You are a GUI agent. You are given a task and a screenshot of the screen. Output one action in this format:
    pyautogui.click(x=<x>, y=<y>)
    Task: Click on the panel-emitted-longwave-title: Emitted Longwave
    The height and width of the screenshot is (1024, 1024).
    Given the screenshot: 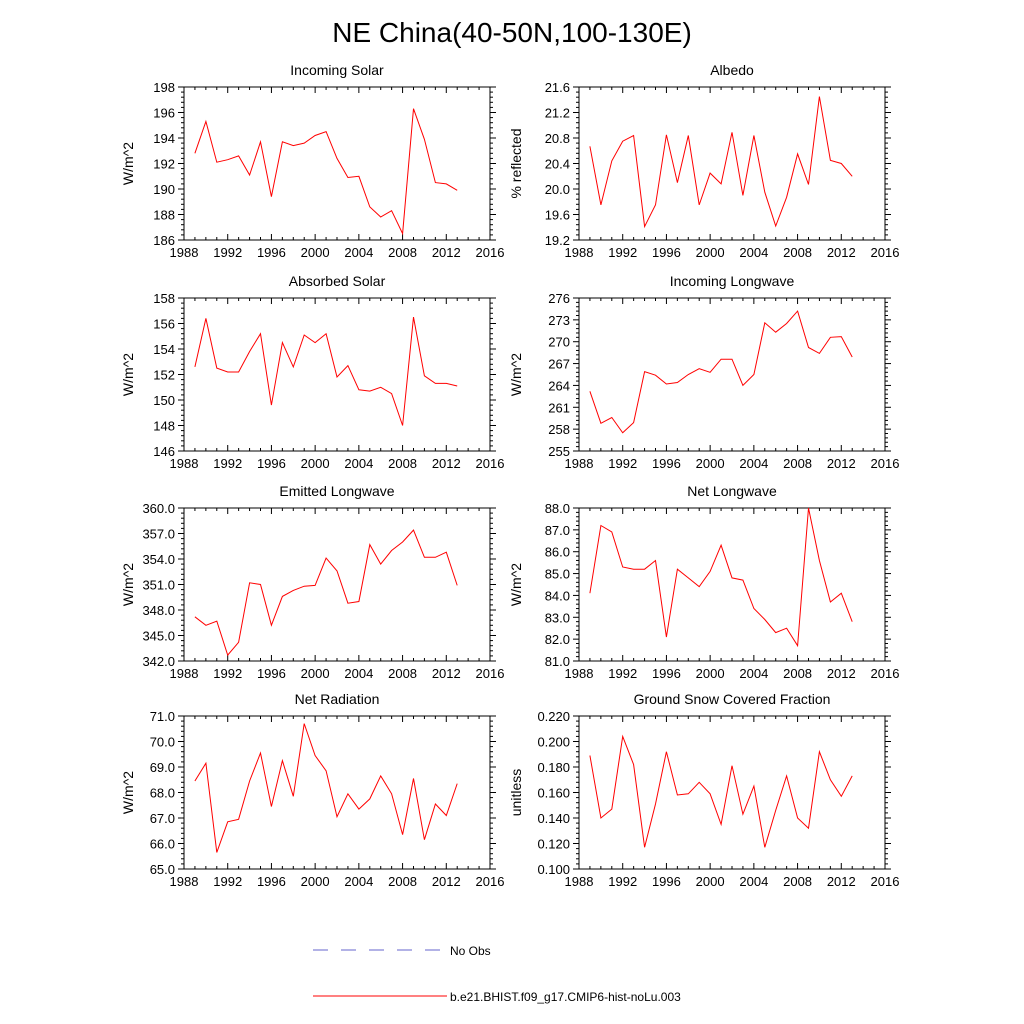 What is the action you would take?
    pyautogui.click(x=336, y=491)
    